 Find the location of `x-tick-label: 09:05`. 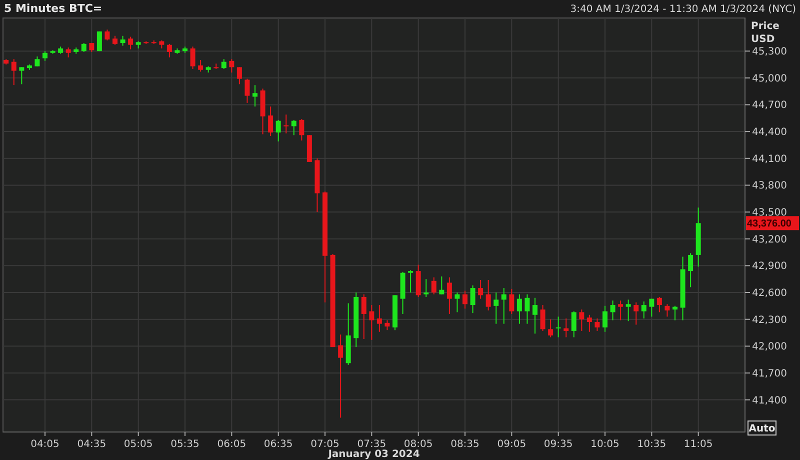

x-tick-label: 09:05 is located at coordinates (511, 444).